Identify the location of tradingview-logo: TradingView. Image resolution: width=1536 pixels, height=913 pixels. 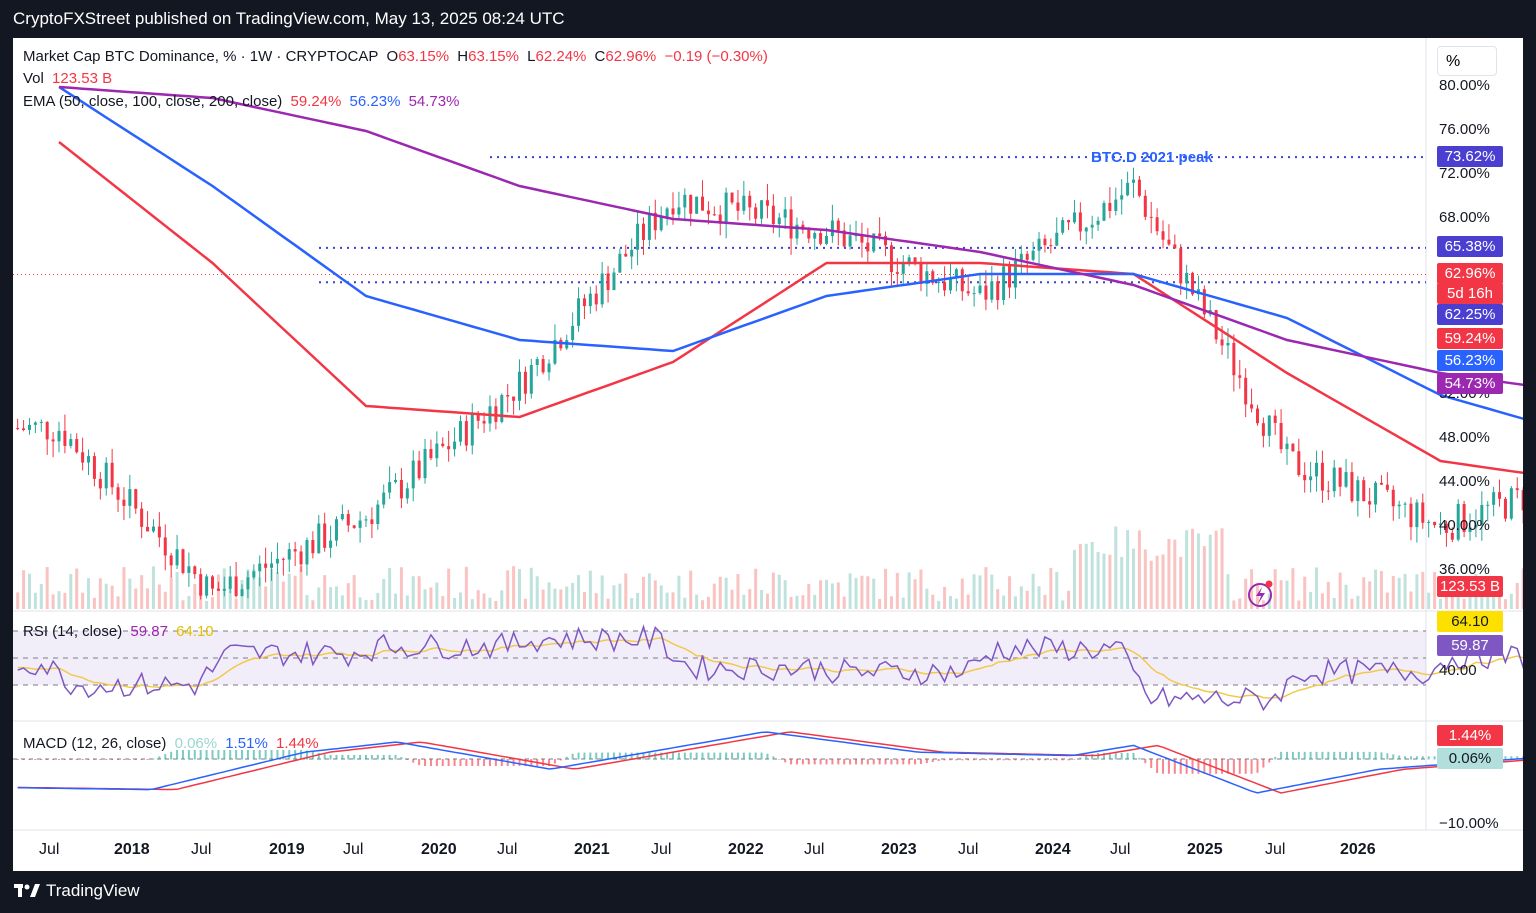
(77, 891).